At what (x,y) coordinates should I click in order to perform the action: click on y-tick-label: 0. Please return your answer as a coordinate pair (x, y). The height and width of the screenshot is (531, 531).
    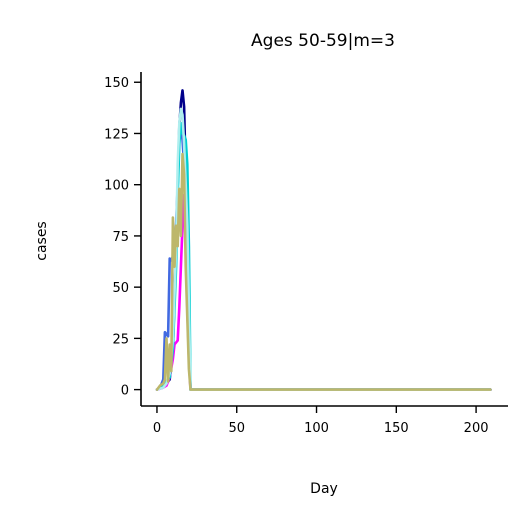
    Looking at the image, I should click on (125, 391).